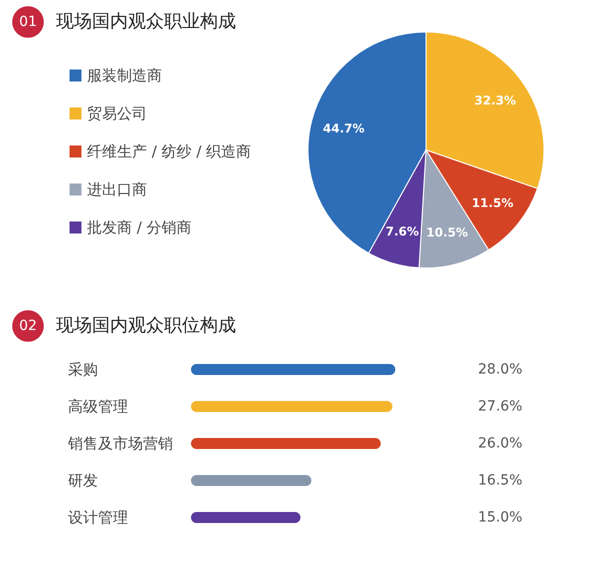 The width and height of the screenshot is (590, 571). I want to click on legend-label: 服装制造商, so click(124, 75).